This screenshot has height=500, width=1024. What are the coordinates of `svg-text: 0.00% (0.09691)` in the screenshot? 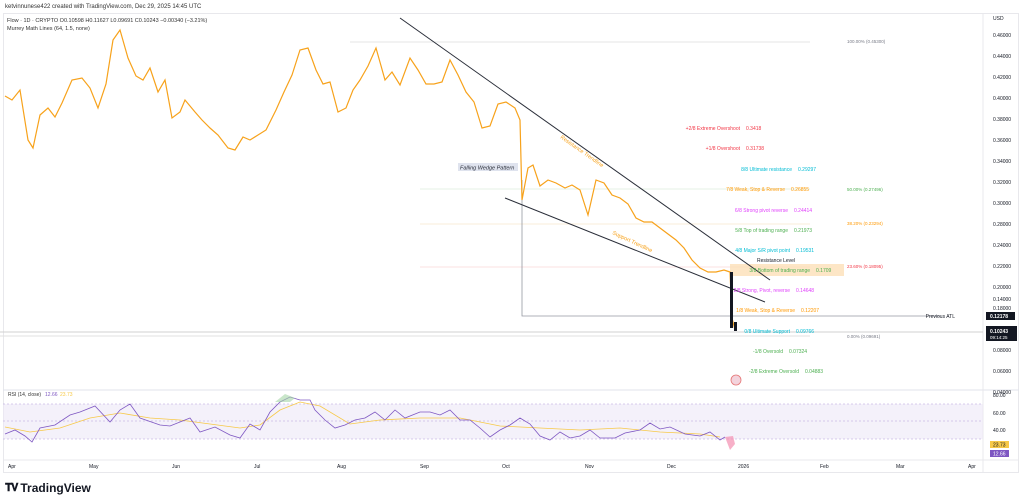 It's located at (864, 336).